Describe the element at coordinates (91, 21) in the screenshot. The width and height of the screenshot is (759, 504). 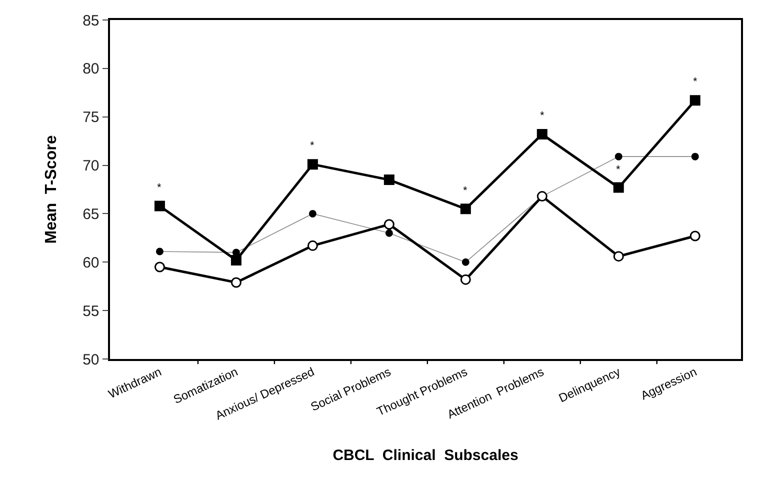
I see `y-tick-label: 85` at that location.